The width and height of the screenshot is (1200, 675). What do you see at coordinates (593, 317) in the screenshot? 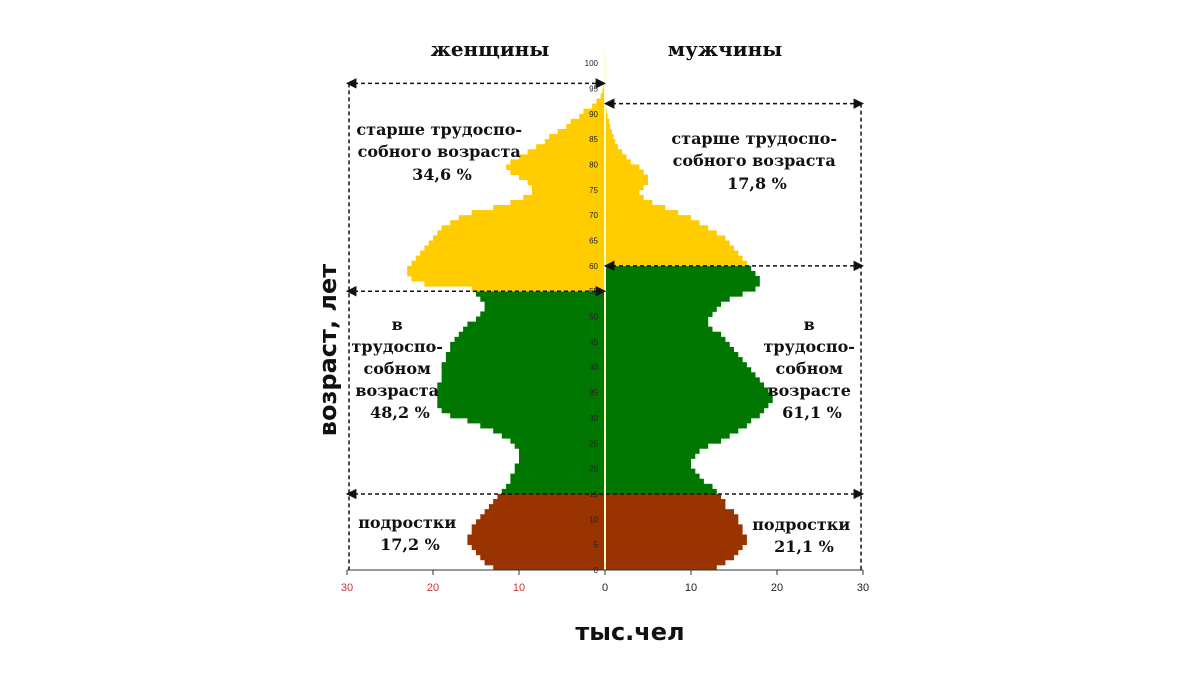
I see `y-tick-label: 50` at bounding box center [593, 317].